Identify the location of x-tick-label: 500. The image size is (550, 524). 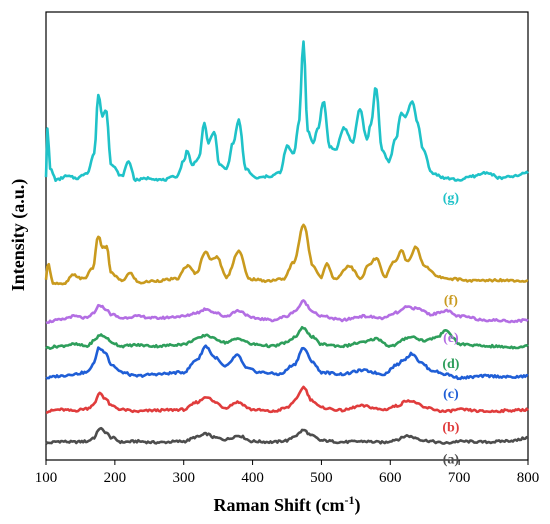
(321, 478).